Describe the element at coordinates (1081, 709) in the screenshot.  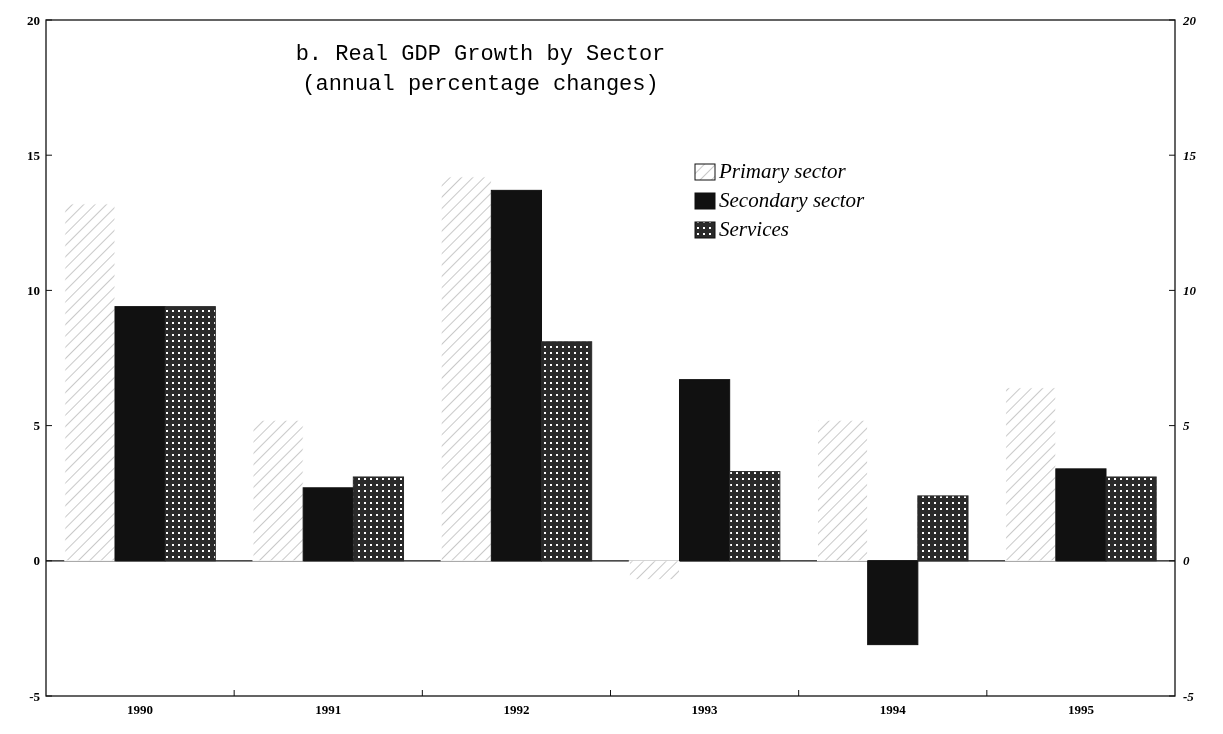
I see `x-tick-label: 1995` at that location.